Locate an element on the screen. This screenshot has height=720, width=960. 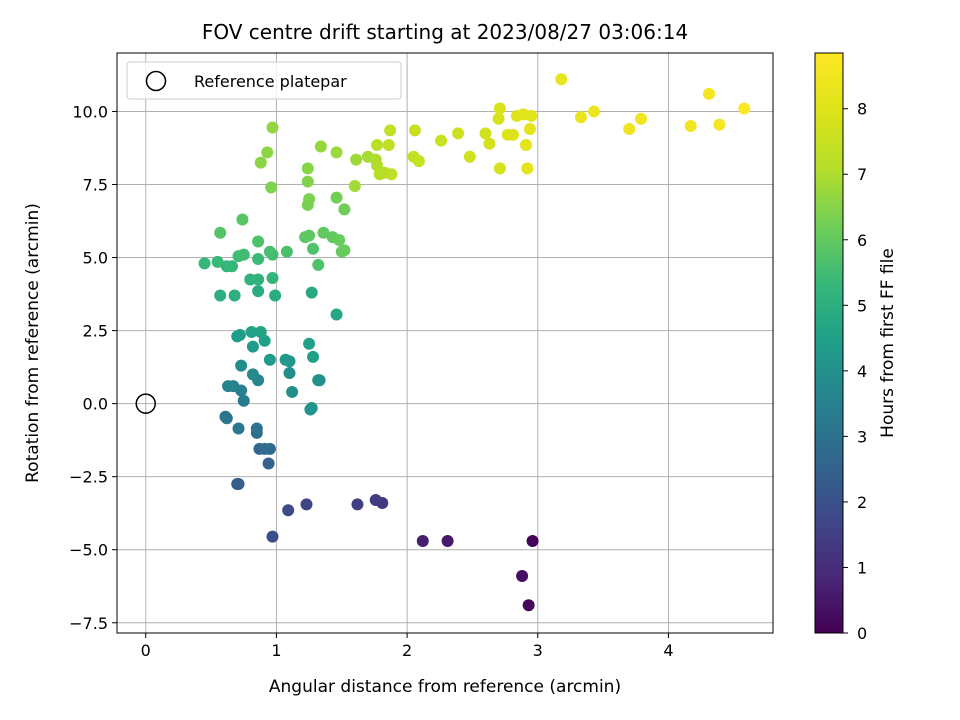
colorbar is located at coordinates (829, 343).